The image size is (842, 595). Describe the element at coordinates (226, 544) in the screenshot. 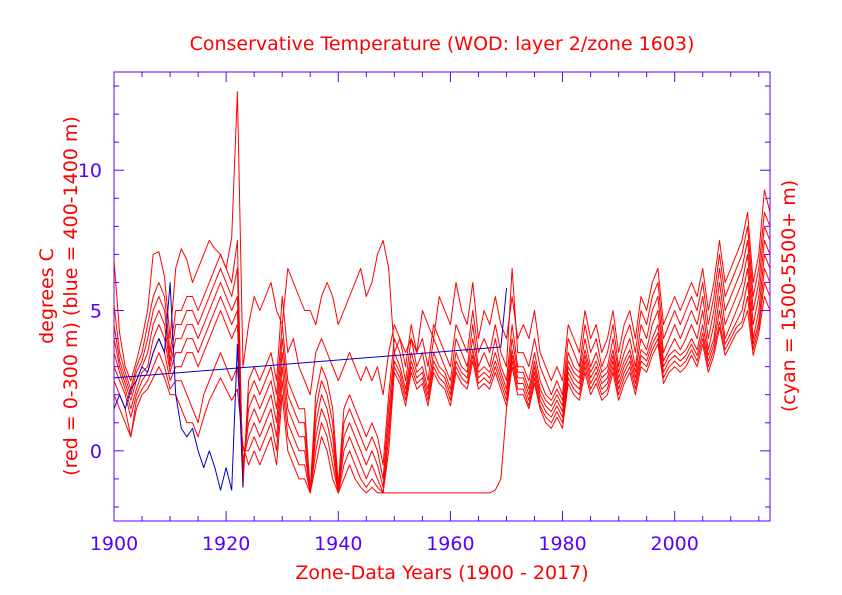

I see `x-tick-label-1920: 1920` at that location.